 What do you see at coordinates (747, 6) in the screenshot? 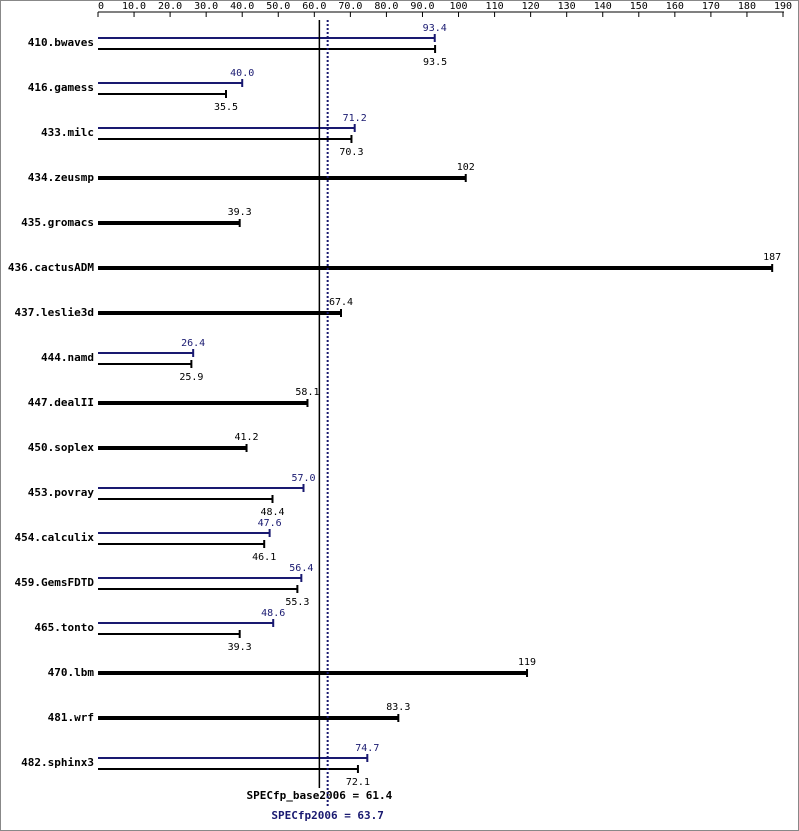
I see `x-tick-label: 180` at bounding box center [747, 6].